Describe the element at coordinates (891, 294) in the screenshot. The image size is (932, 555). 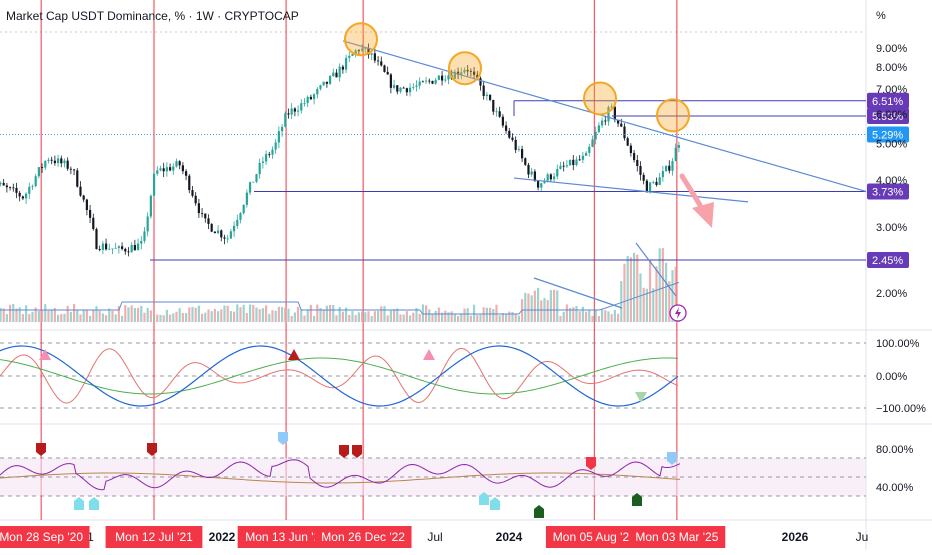
I see `y-tick-label: 2.00%` at that location.